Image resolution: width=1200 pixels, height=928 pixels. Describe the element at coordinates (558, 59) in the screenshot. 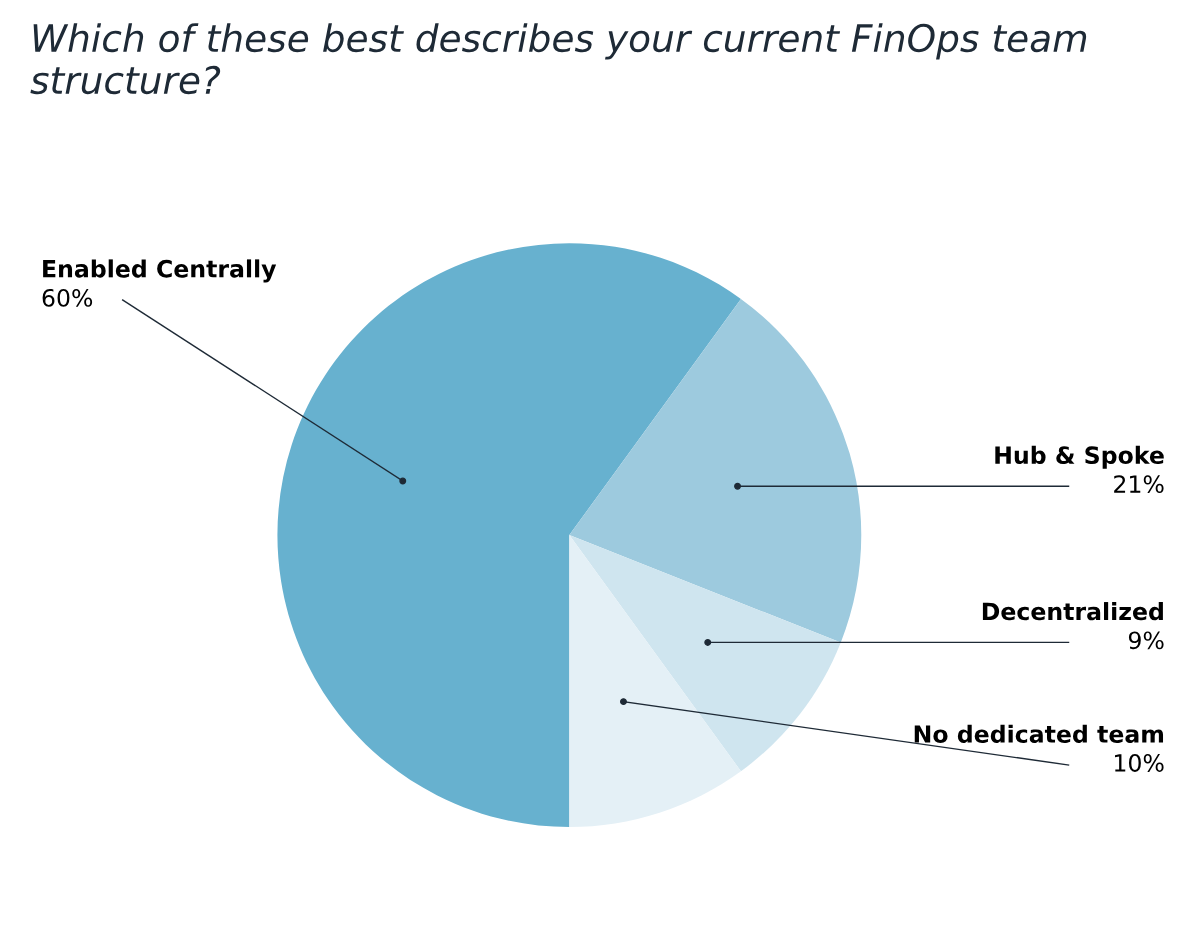

I see `chart-title: Which of these best describes your current FinOps team structure?` at that location.